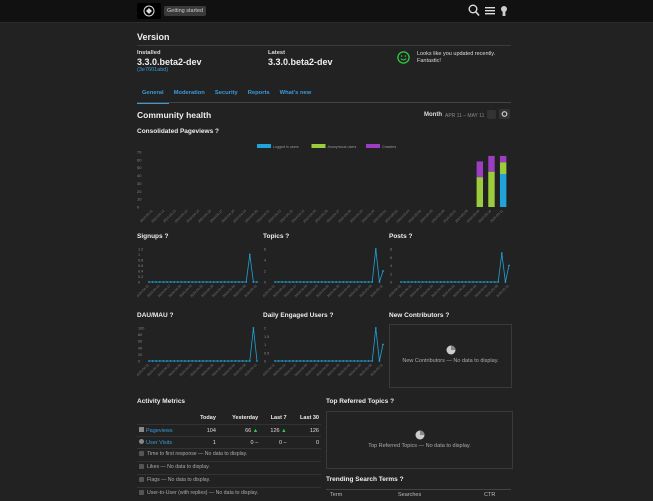  I want to click on divider, so click(324, 45).